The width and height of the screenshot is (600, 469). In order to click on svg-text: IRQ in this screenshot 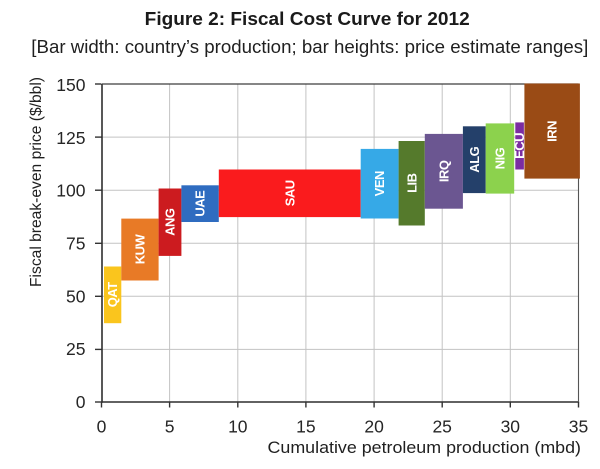, I will do `click(443, 171)`.